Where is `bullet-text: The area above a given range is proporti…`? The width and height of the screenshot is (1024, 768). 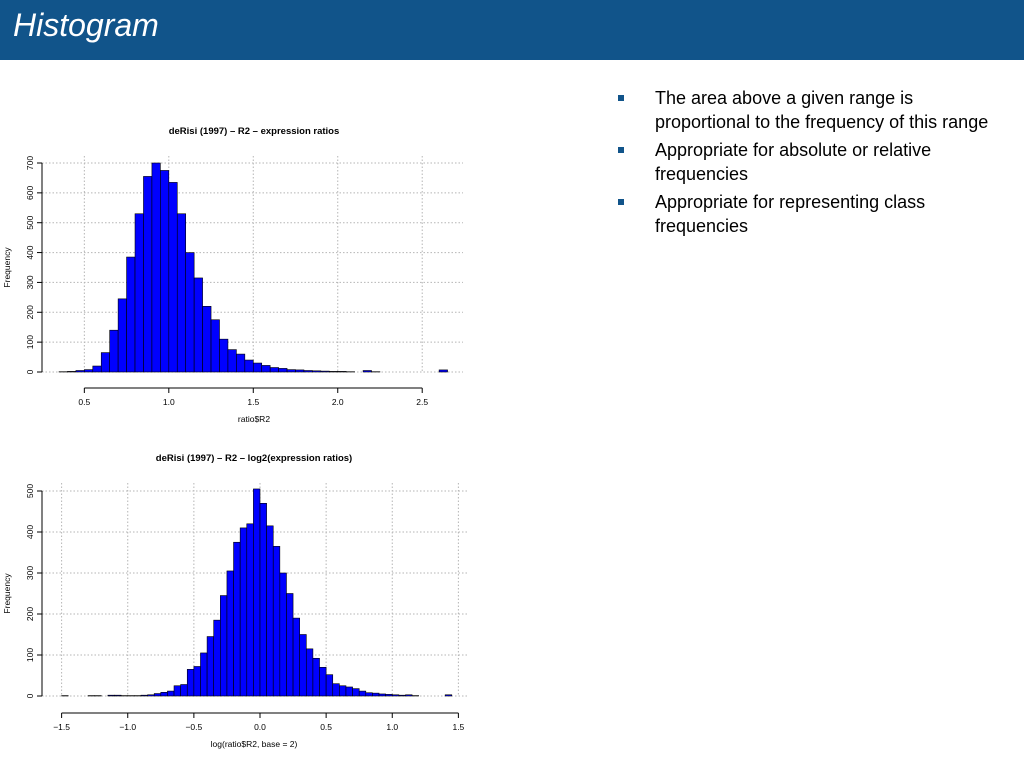
bullet-text: The area above a given range is proporti… is located at coordinates (822, 110).